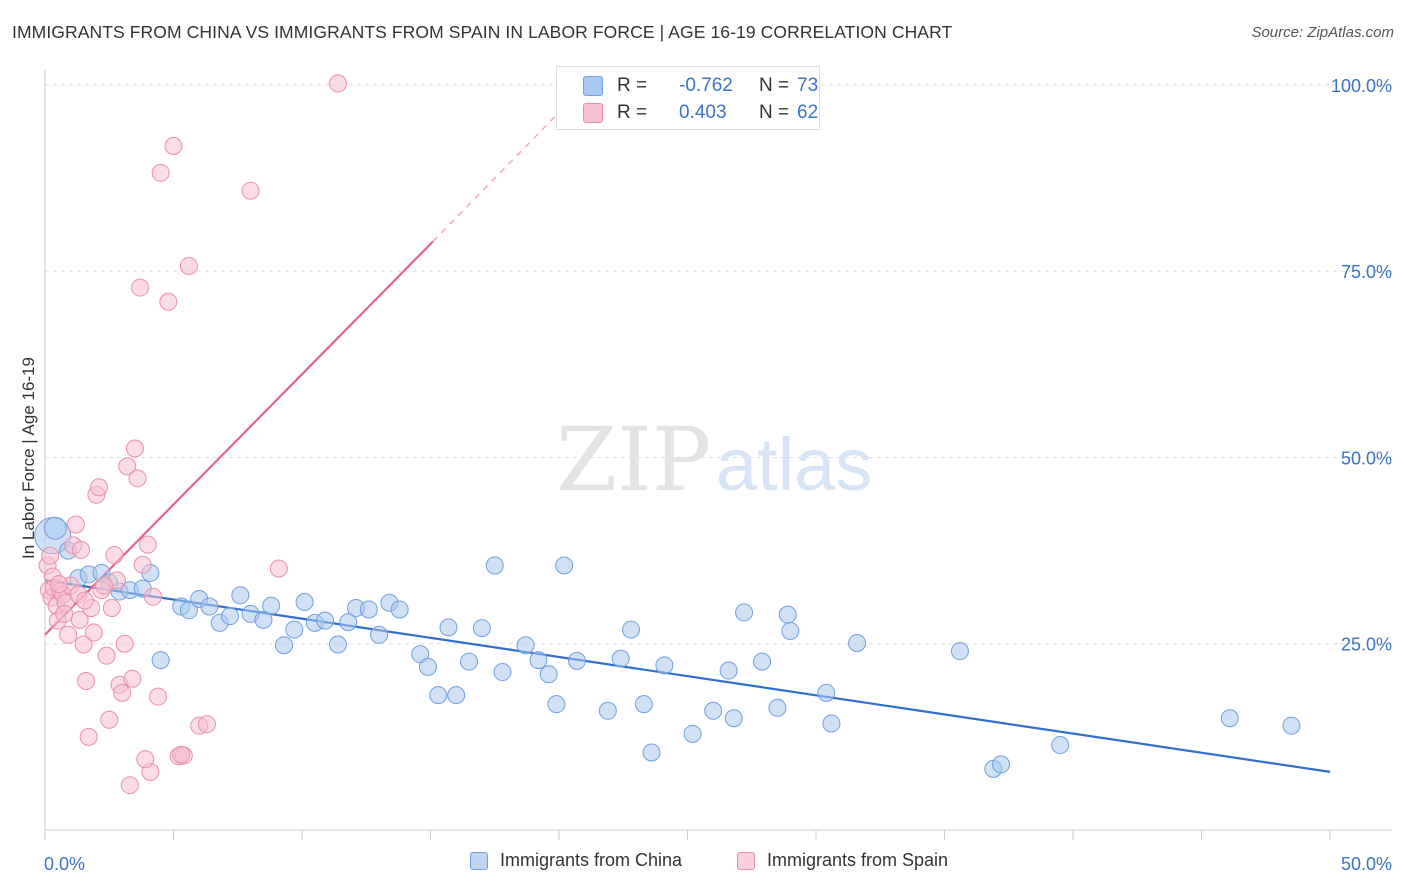 The image size is (1406, 892). What do you see at coordinates (858, 860) in the screenshot?
I see `legend-label: Immigrants from Spain` at bounding box center [858, 860].